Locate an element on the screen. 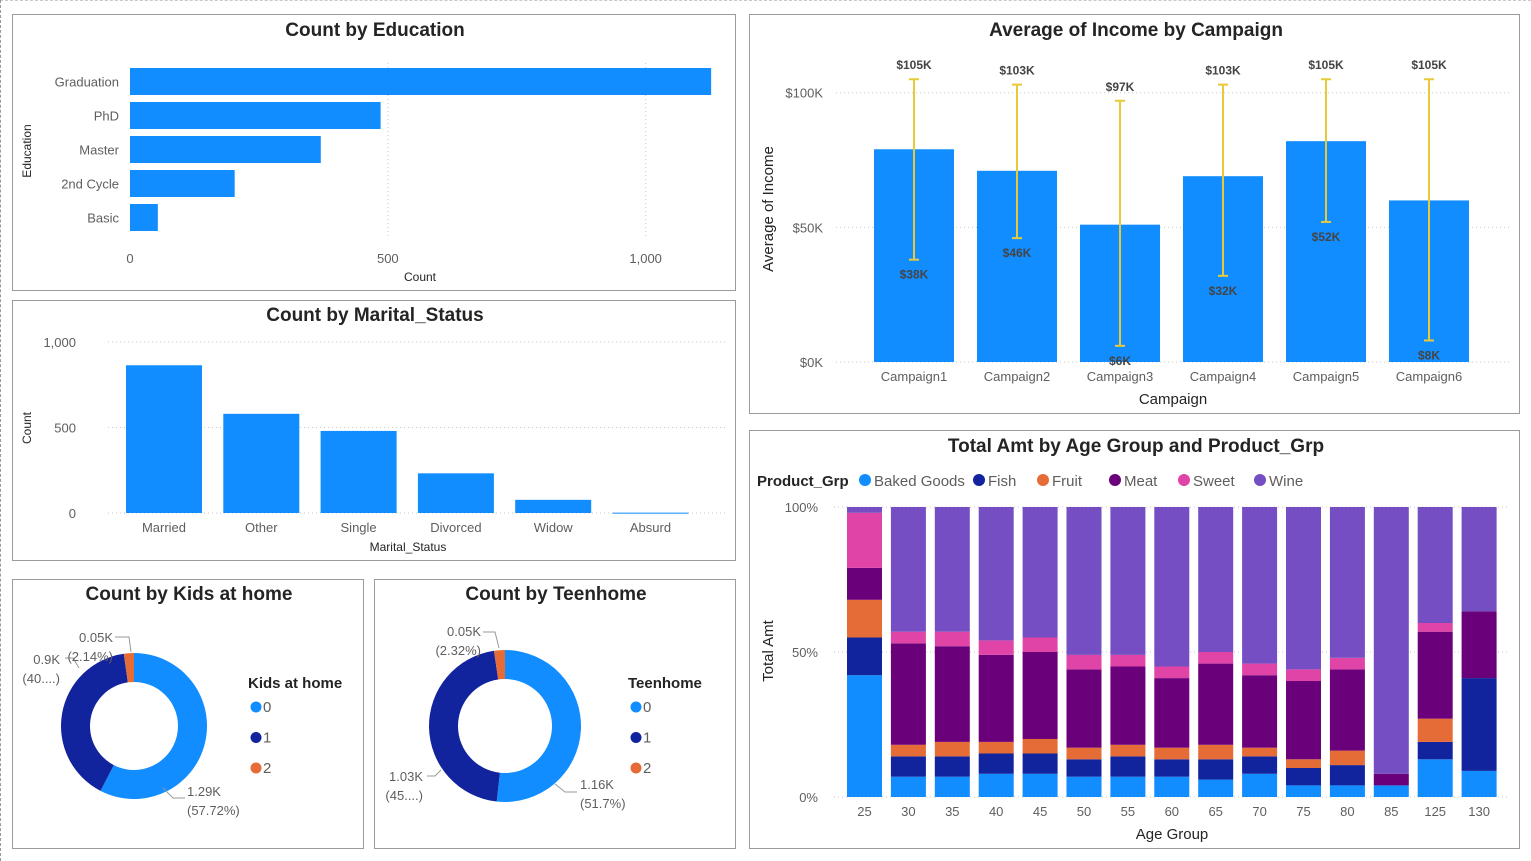 The height and width of the screenshot is (861, 1531). data-label-value: 1.16K is located at coordinates (597, 784).